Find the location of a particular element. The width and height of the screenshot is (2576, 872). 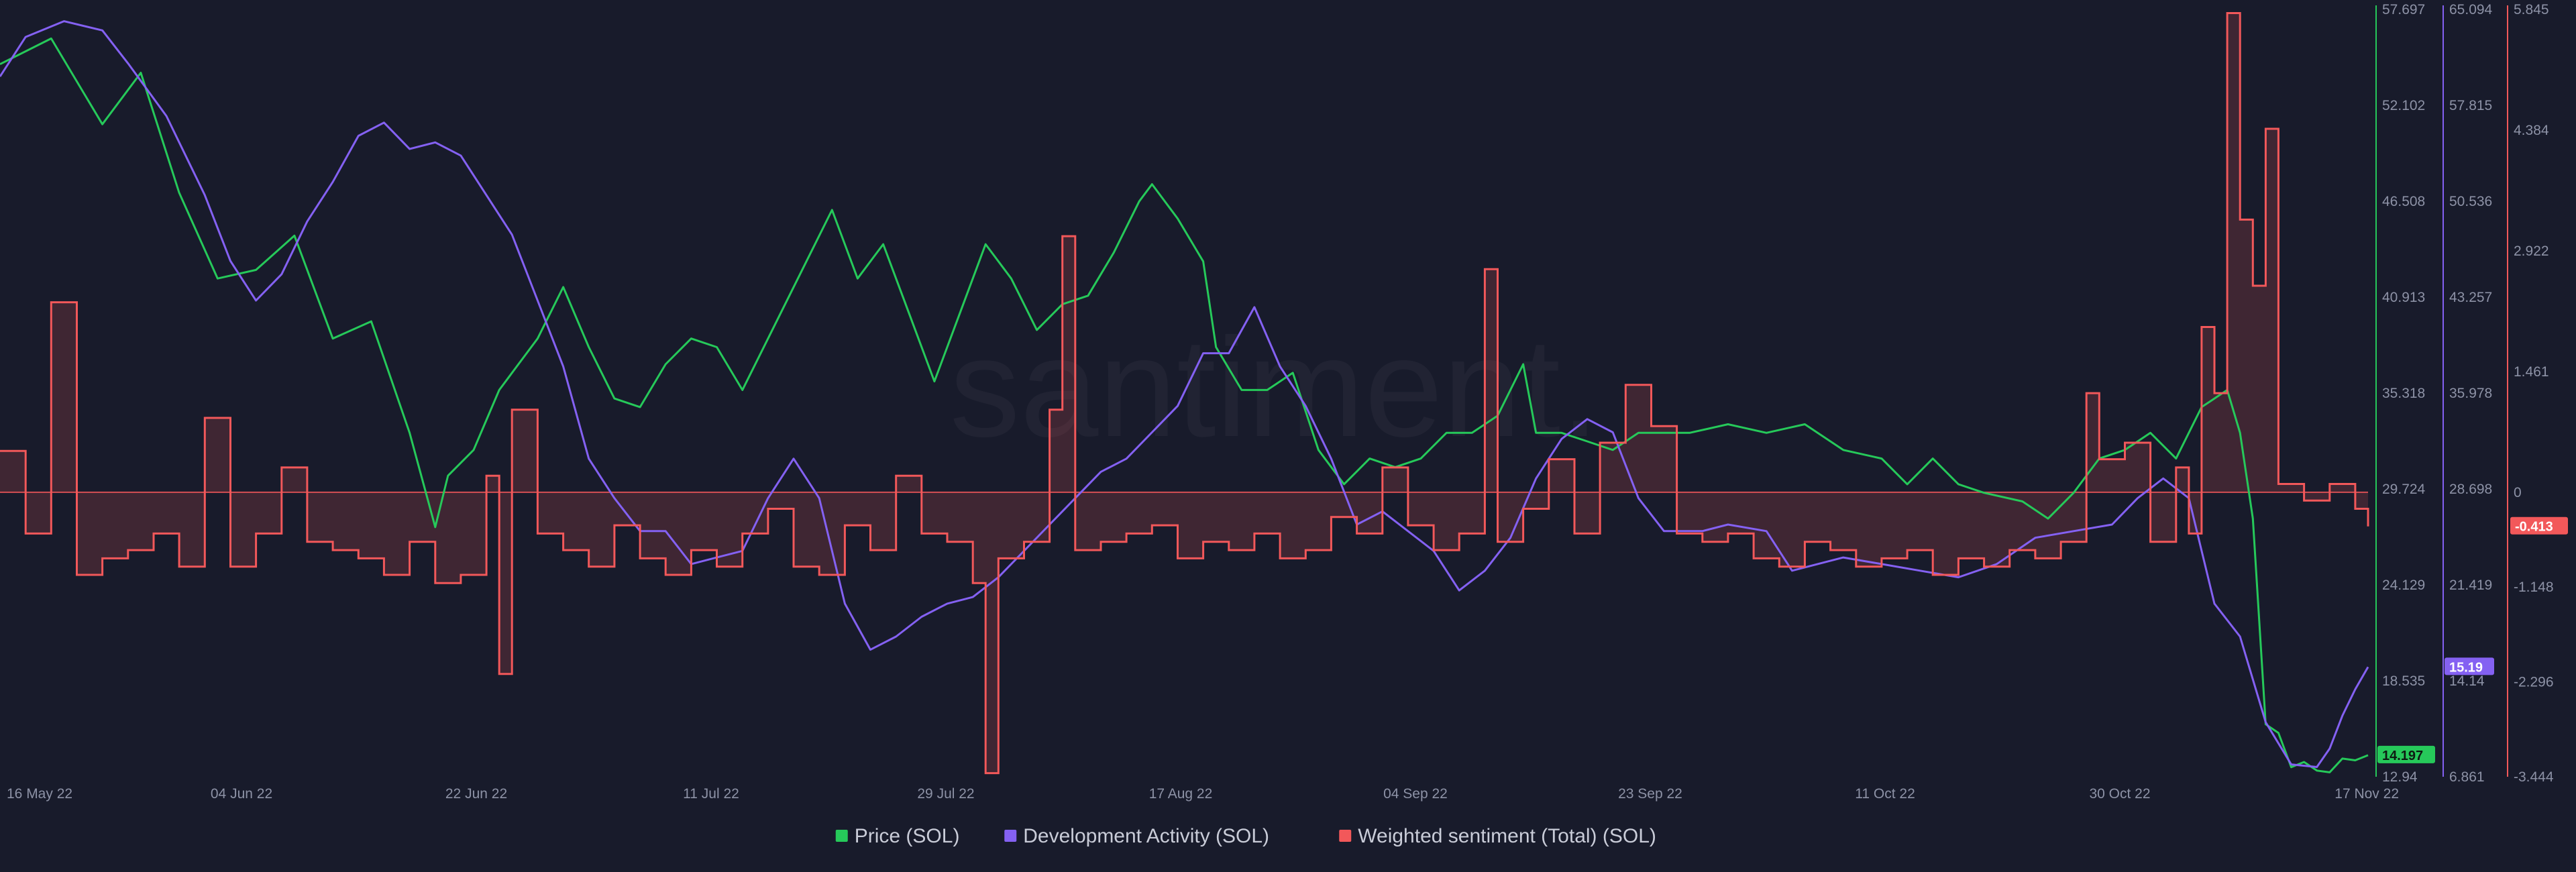

axis-tick-label-sent: 1.461 is located at coordinates (2531, 372).